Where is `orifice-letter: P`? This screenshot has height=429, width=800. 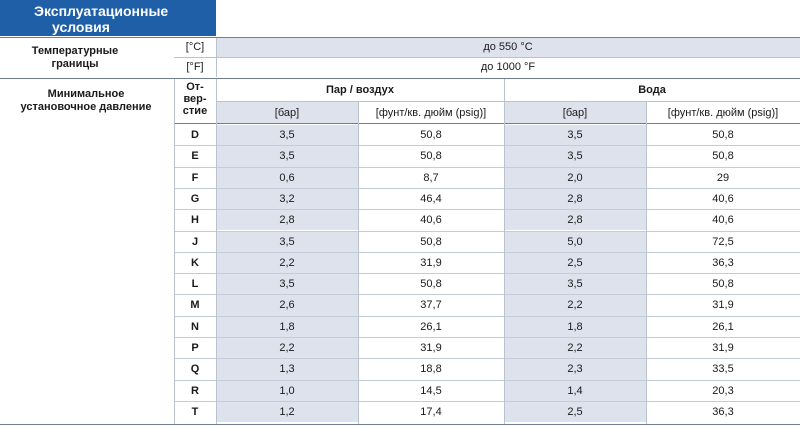
orifice-letter: P is located at coordinates (195, 348).